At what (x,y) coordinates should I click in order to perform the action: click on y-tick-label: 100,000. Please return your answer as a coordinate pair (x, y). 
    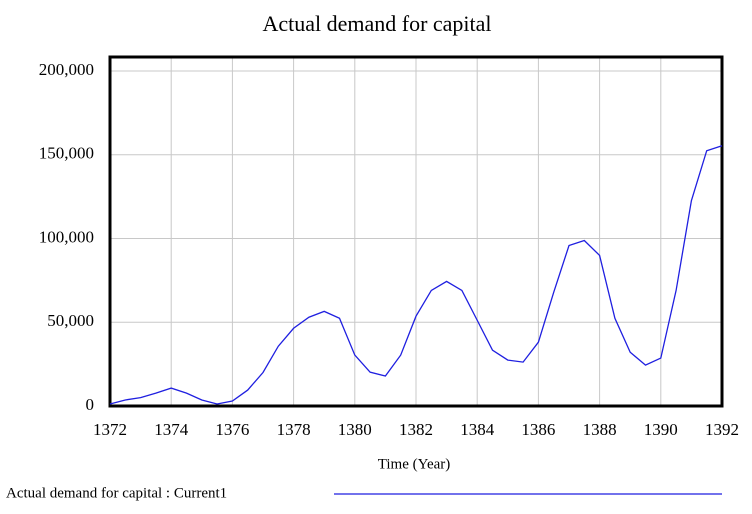
    Looking at the image, I should click on (66, 236).